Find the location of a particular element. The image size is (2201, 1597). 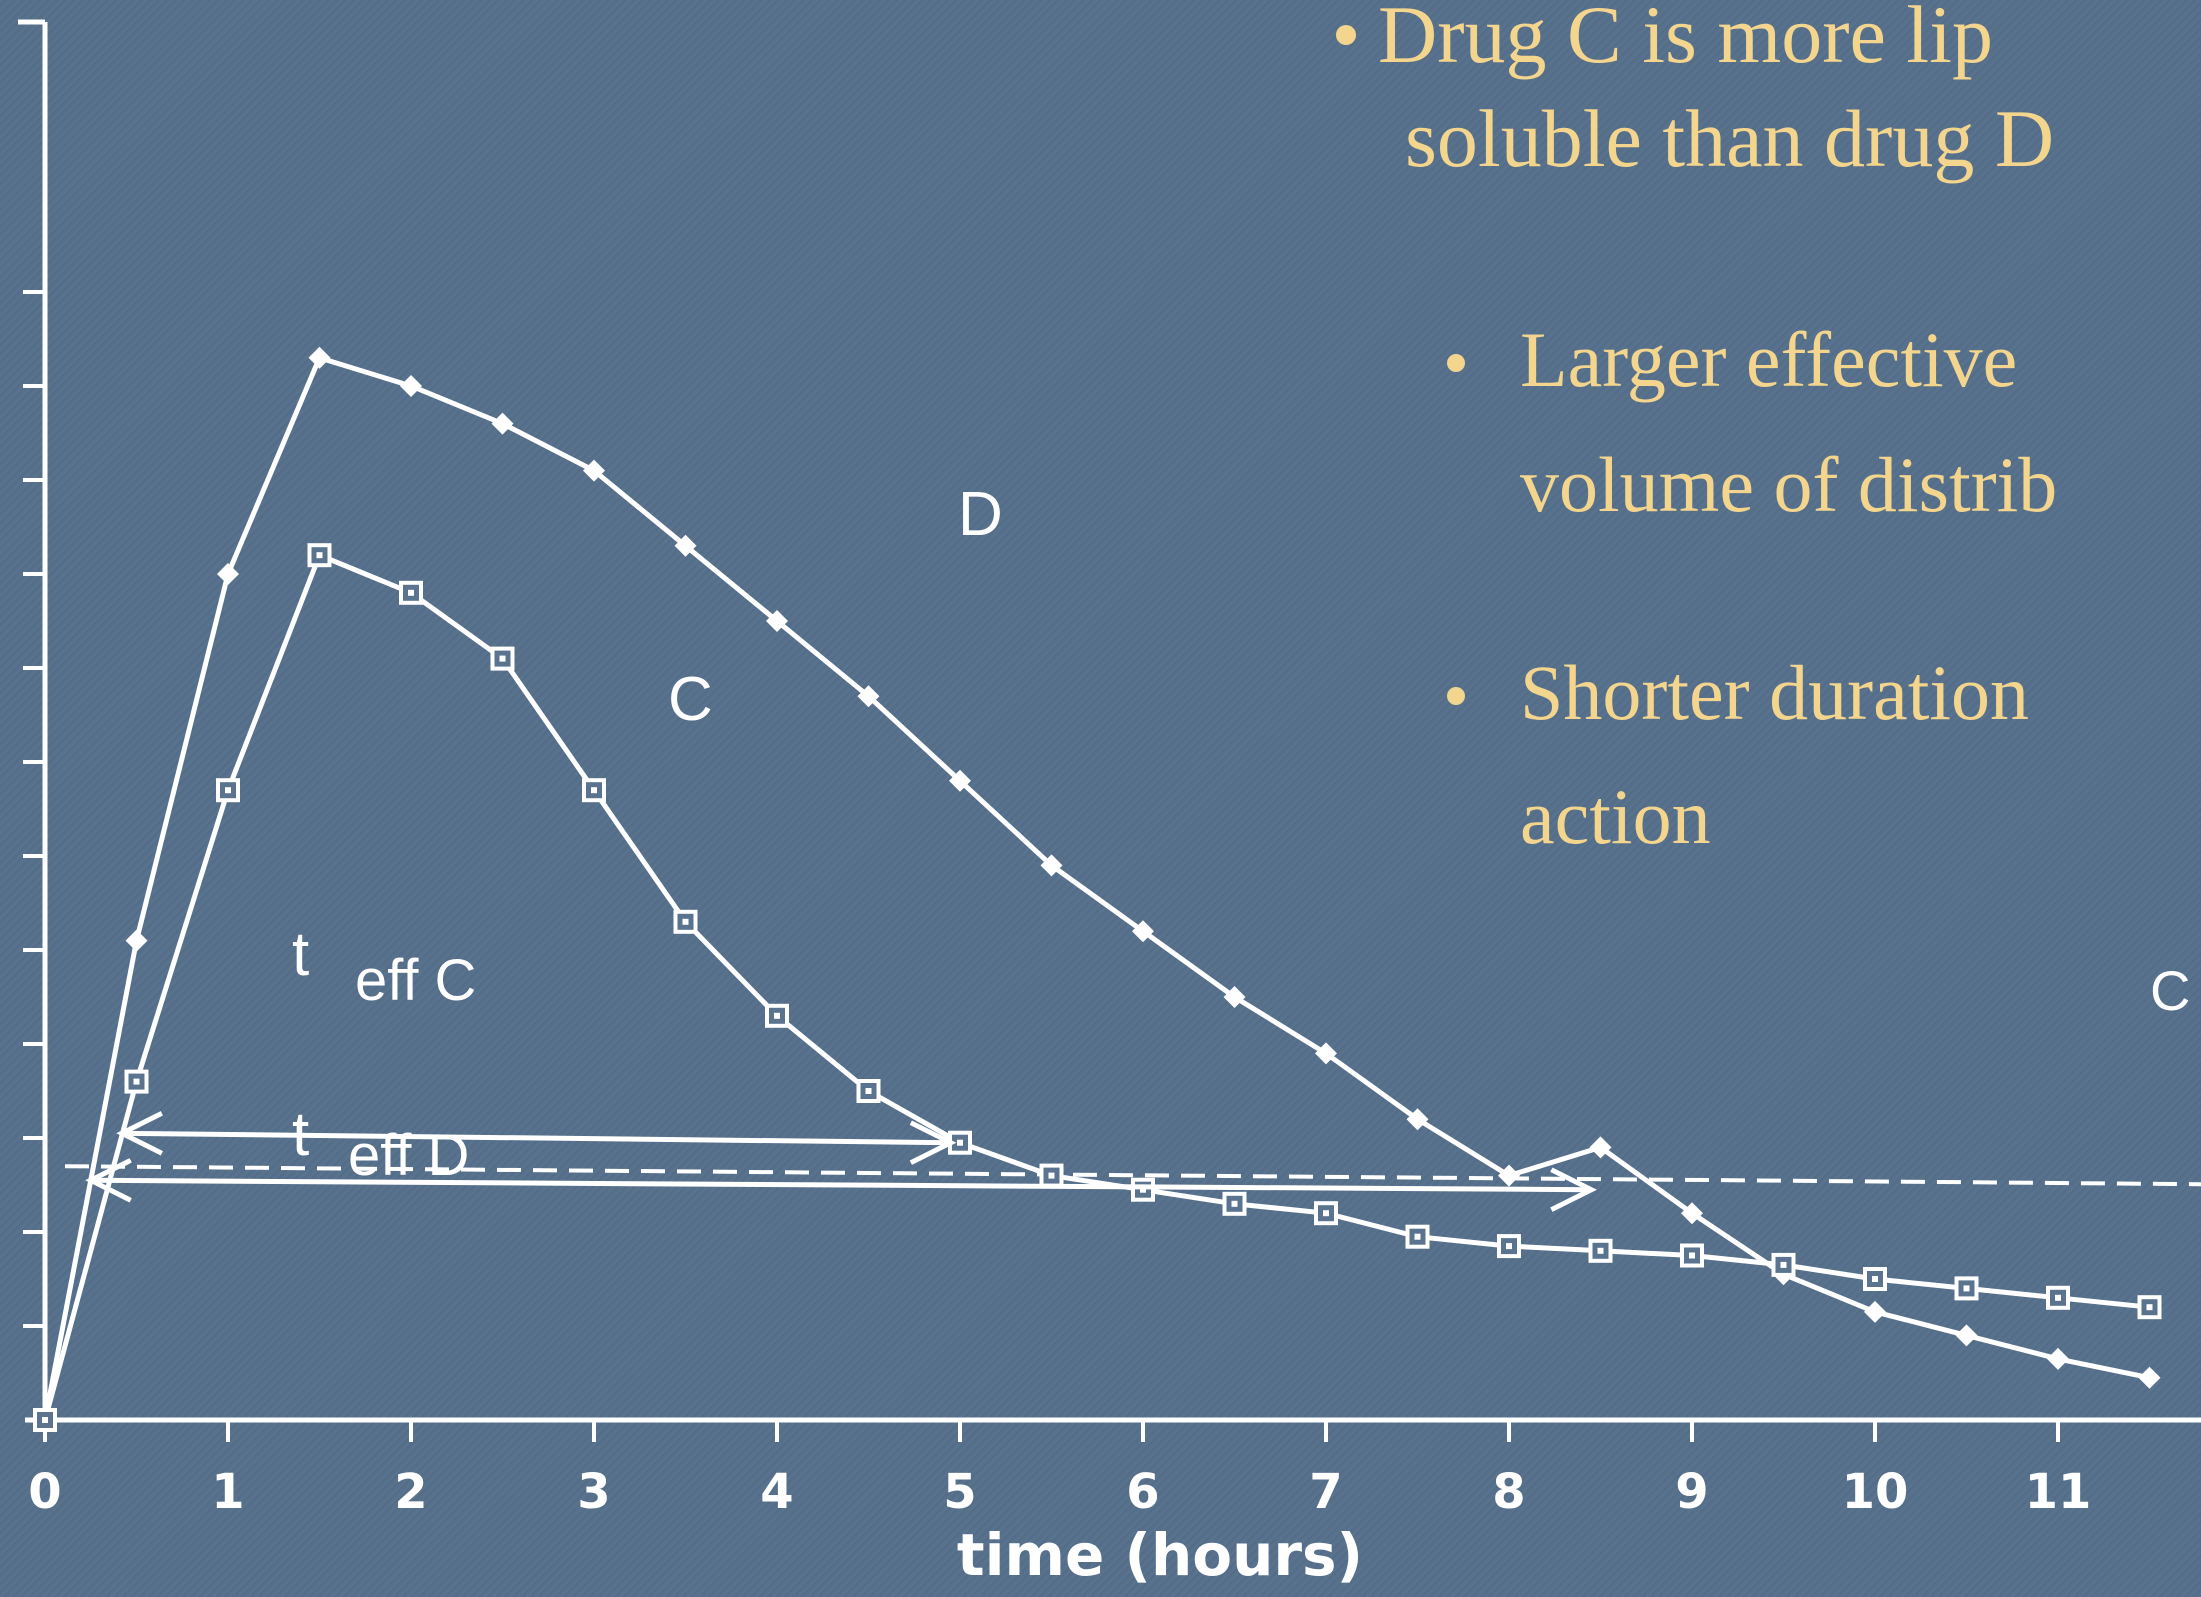

series-label-d: D is located at coordinates (980, 514).